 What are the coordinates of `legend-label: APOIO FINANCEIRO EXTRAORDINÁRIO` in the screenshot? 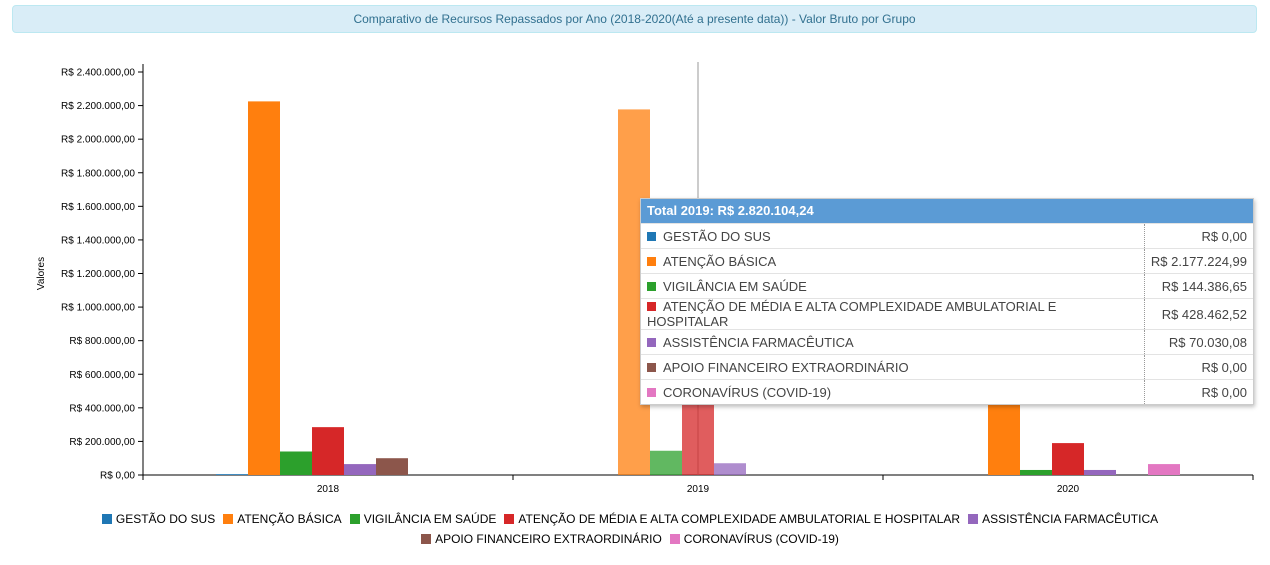 It's located at (548, 539).